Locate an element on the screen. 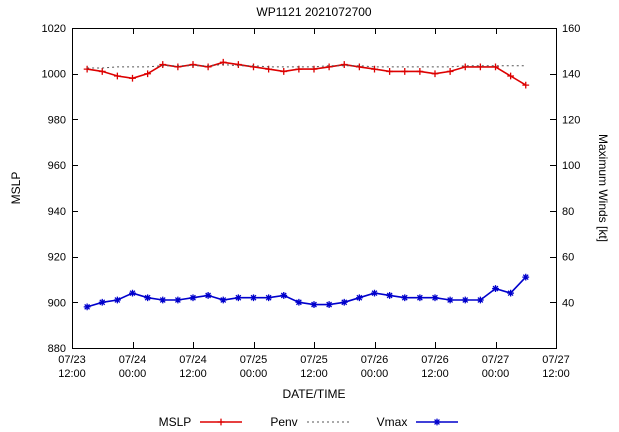 The width and height of the screenshot is (619, 432). legend-sample-penv is located at coordinates (327, 422).